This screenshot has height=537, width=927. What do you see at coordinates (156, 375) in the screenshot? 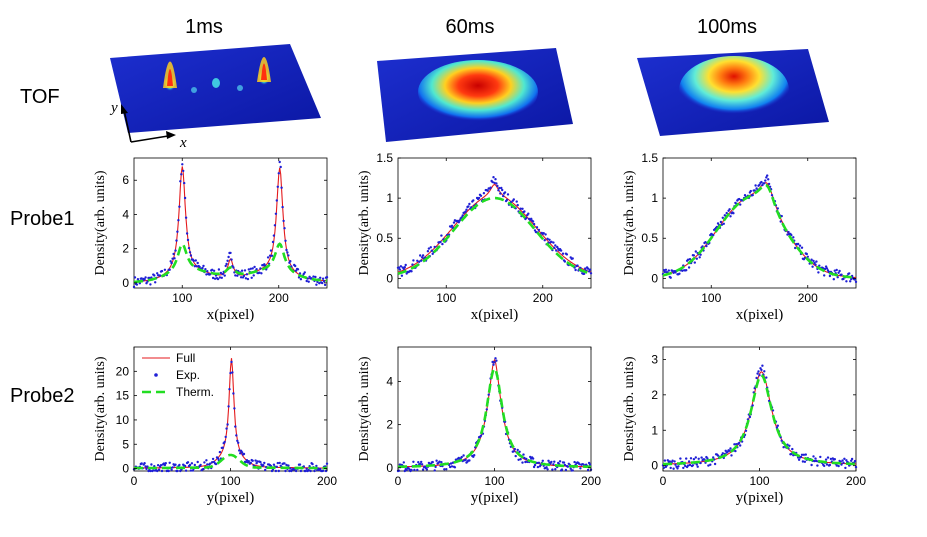
I see `legend-marker-exp` at bounding box center [156, 375].